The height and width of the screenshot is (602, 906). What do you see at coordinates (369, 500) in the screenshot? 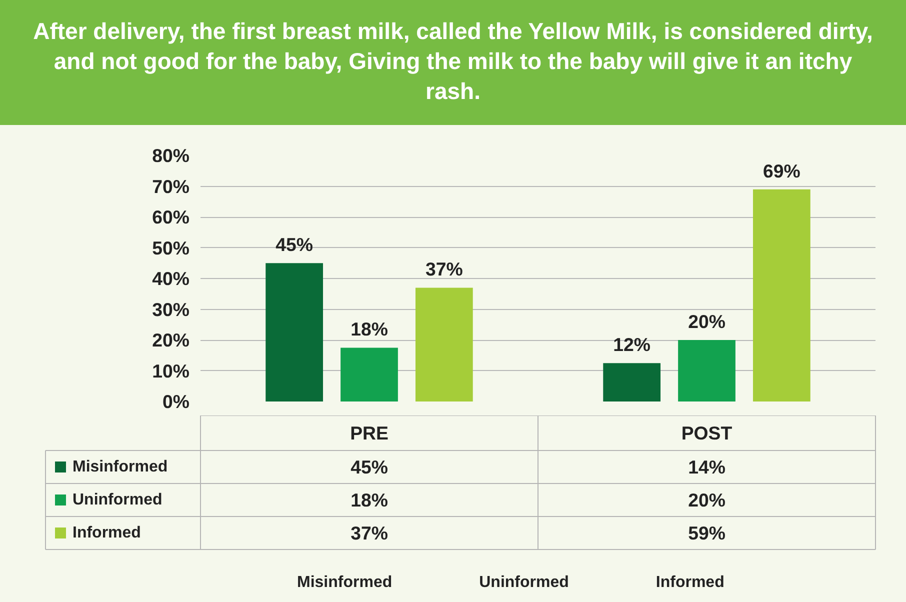
I see `text: 18%` at bounding box center [369, 500].